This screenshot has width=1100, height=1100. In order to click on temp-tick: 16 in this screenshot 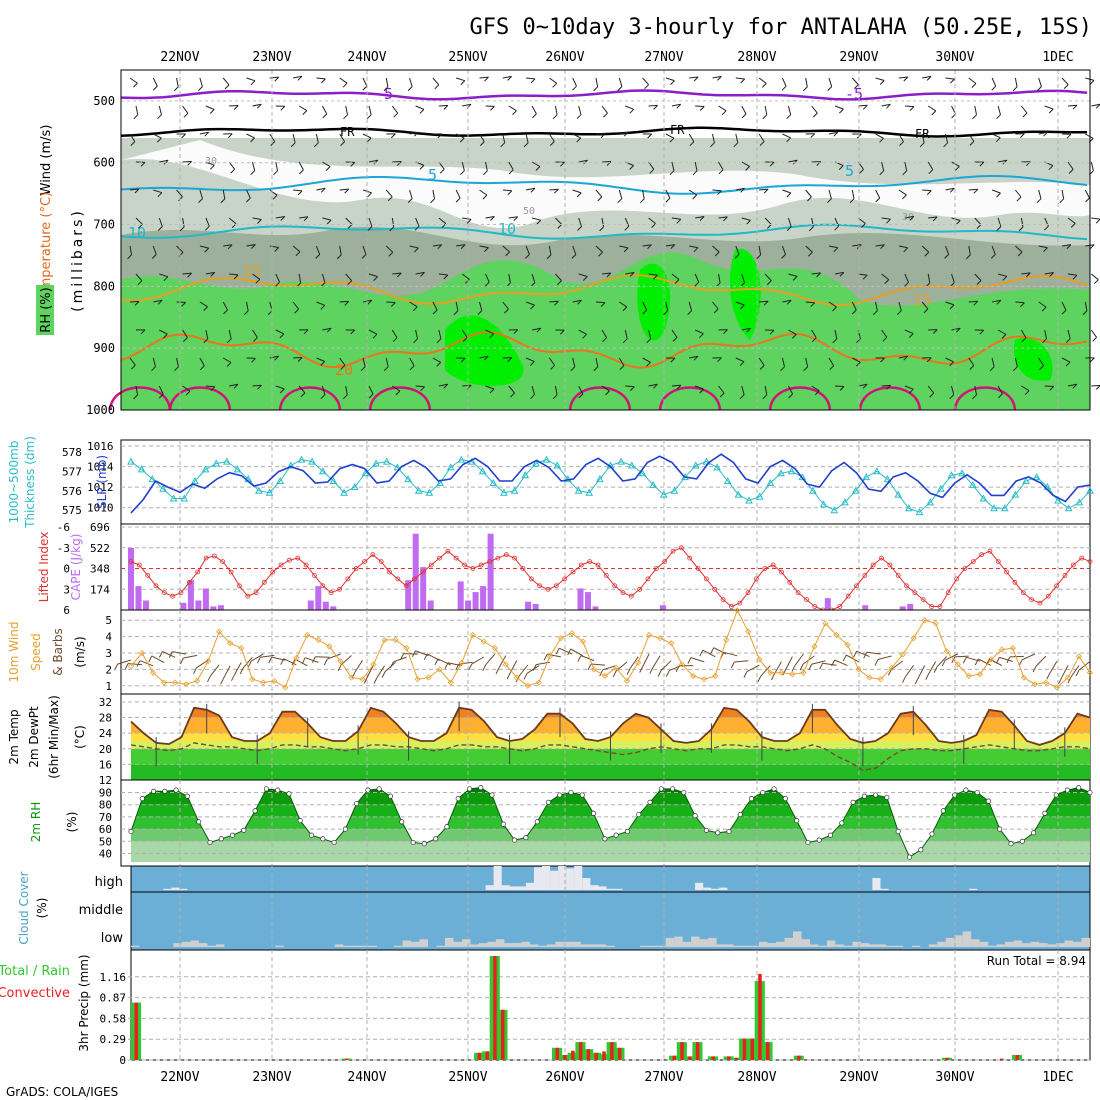, I will do `click(105, 764)`.